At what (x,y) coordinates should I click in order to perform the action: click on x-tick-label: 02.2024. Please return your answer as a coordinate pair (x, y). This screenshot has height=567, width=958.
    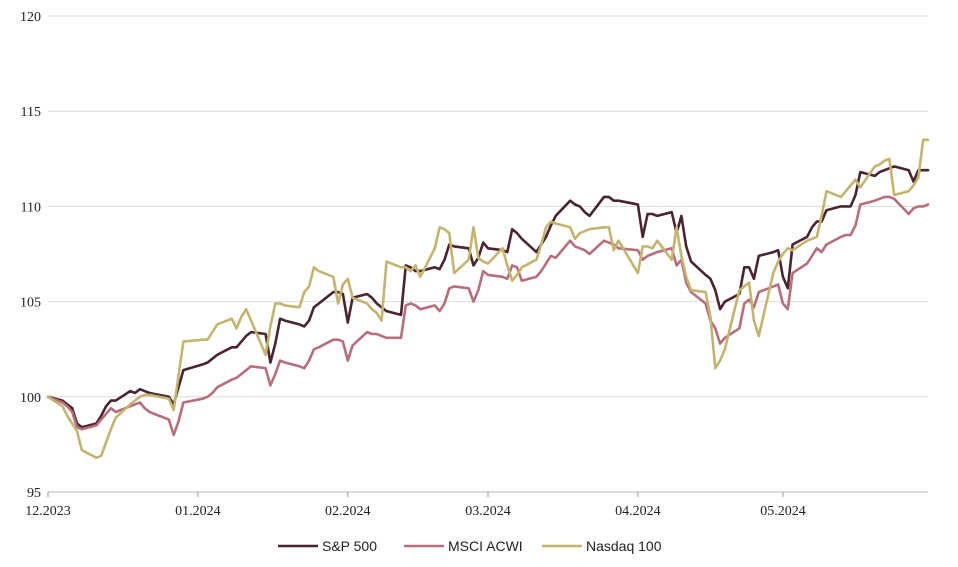
    Looking at the image, I should click on (348, 511).